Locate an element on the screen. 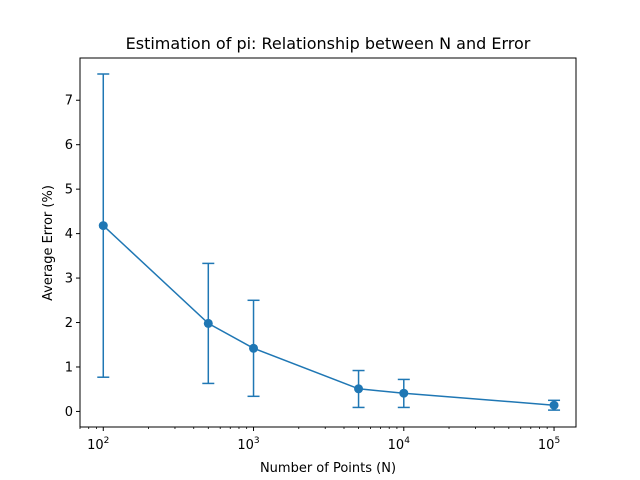 The image size is (640, 480). y-tick-label: 5 is located at coordinates (69, 190).